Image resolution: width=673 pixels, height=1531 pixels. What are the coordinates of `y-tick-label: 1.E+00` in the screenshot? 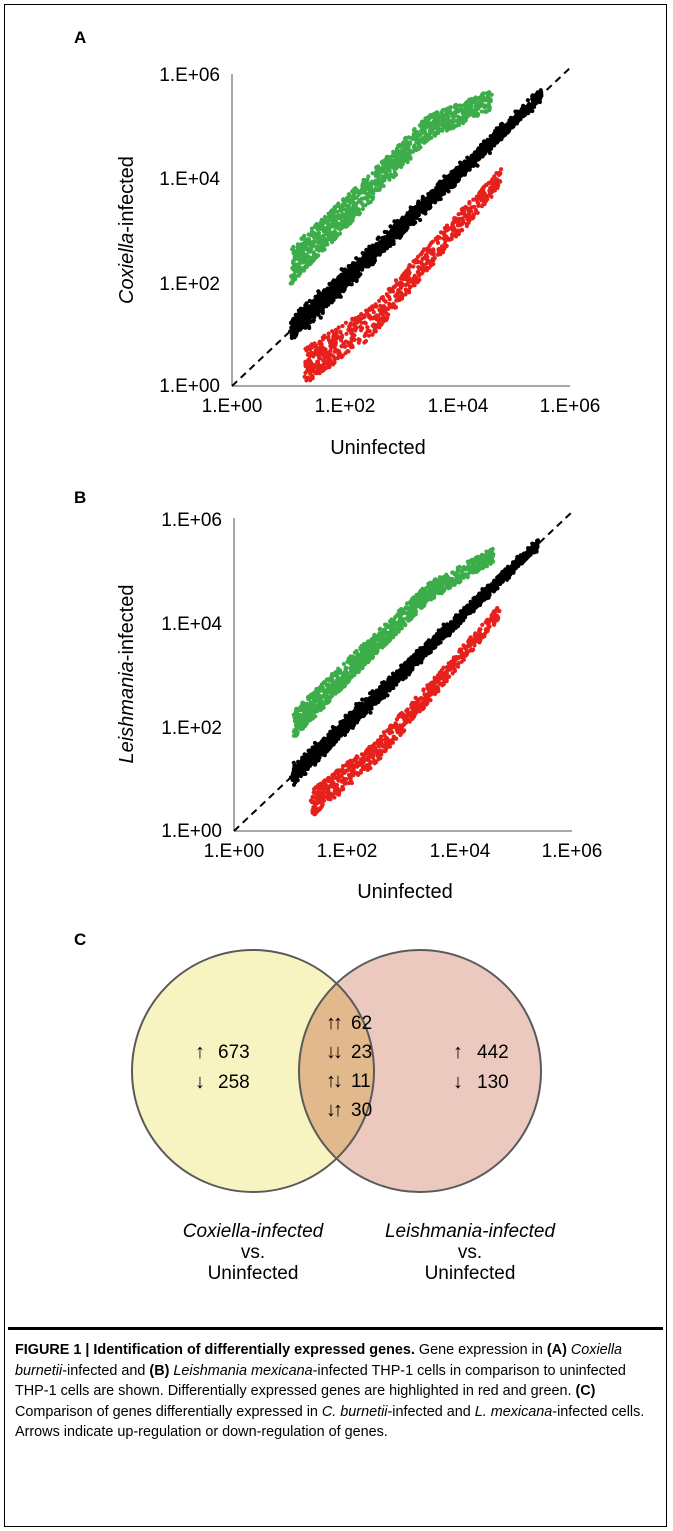 It's located at (189, 386).